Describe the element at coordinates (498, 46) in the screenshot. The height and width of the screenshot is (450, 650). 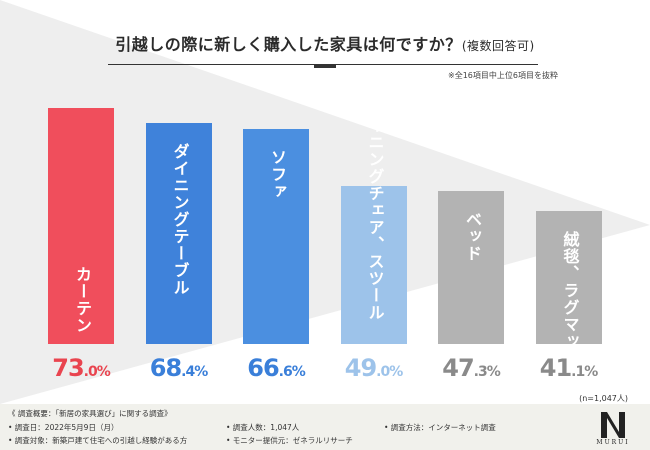
I see `chart-title-sub: (複数回答可)` at that location.